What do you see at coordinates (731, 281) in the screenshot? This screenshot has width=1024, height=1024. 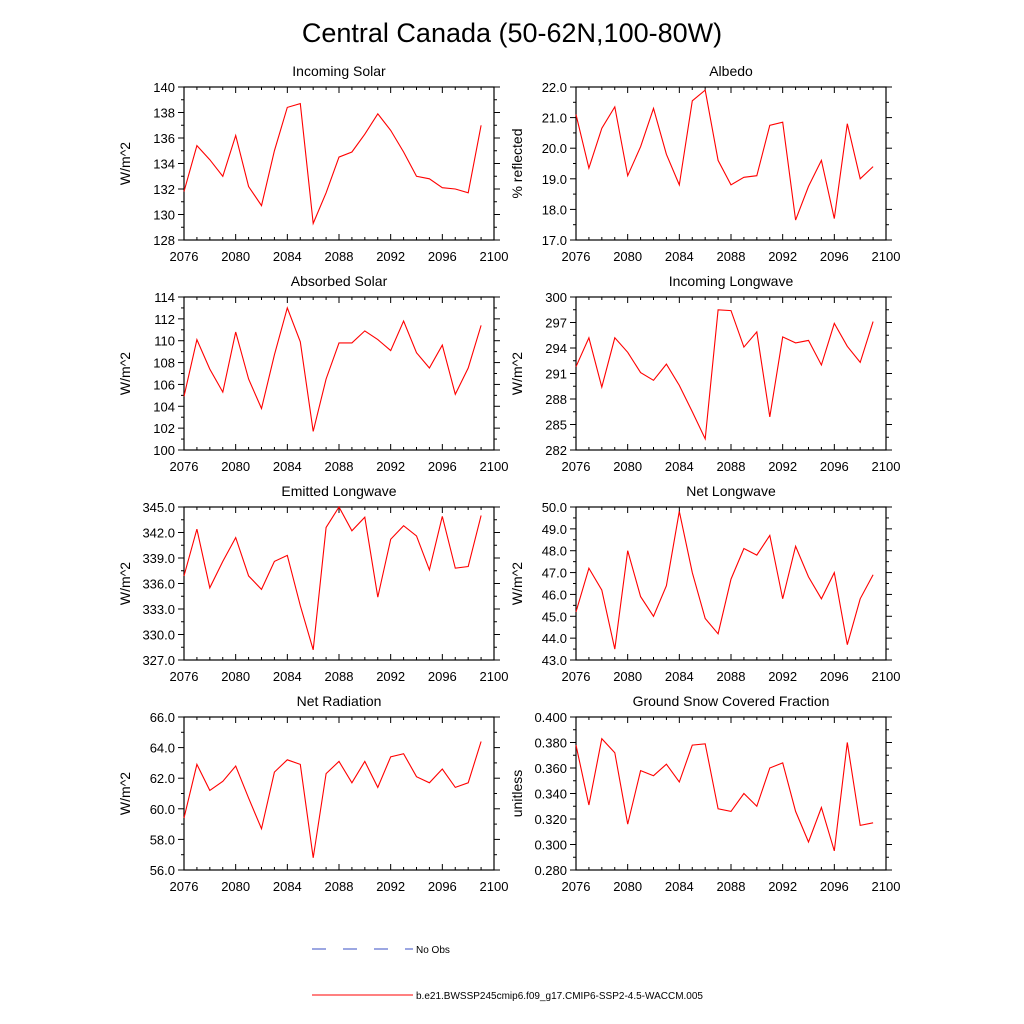 I see `panel-title: Incoming Longwave` at bounding box center [731, 281].